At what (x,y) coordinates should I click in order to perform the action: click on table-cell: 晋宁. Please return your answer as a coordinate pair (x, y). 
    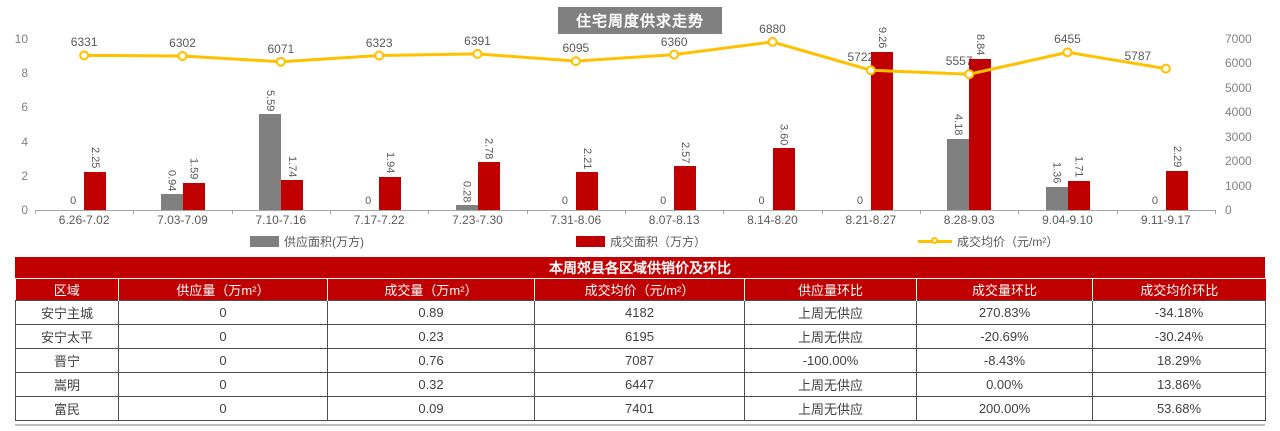
    Looking at the image, I should click on (67, 360).